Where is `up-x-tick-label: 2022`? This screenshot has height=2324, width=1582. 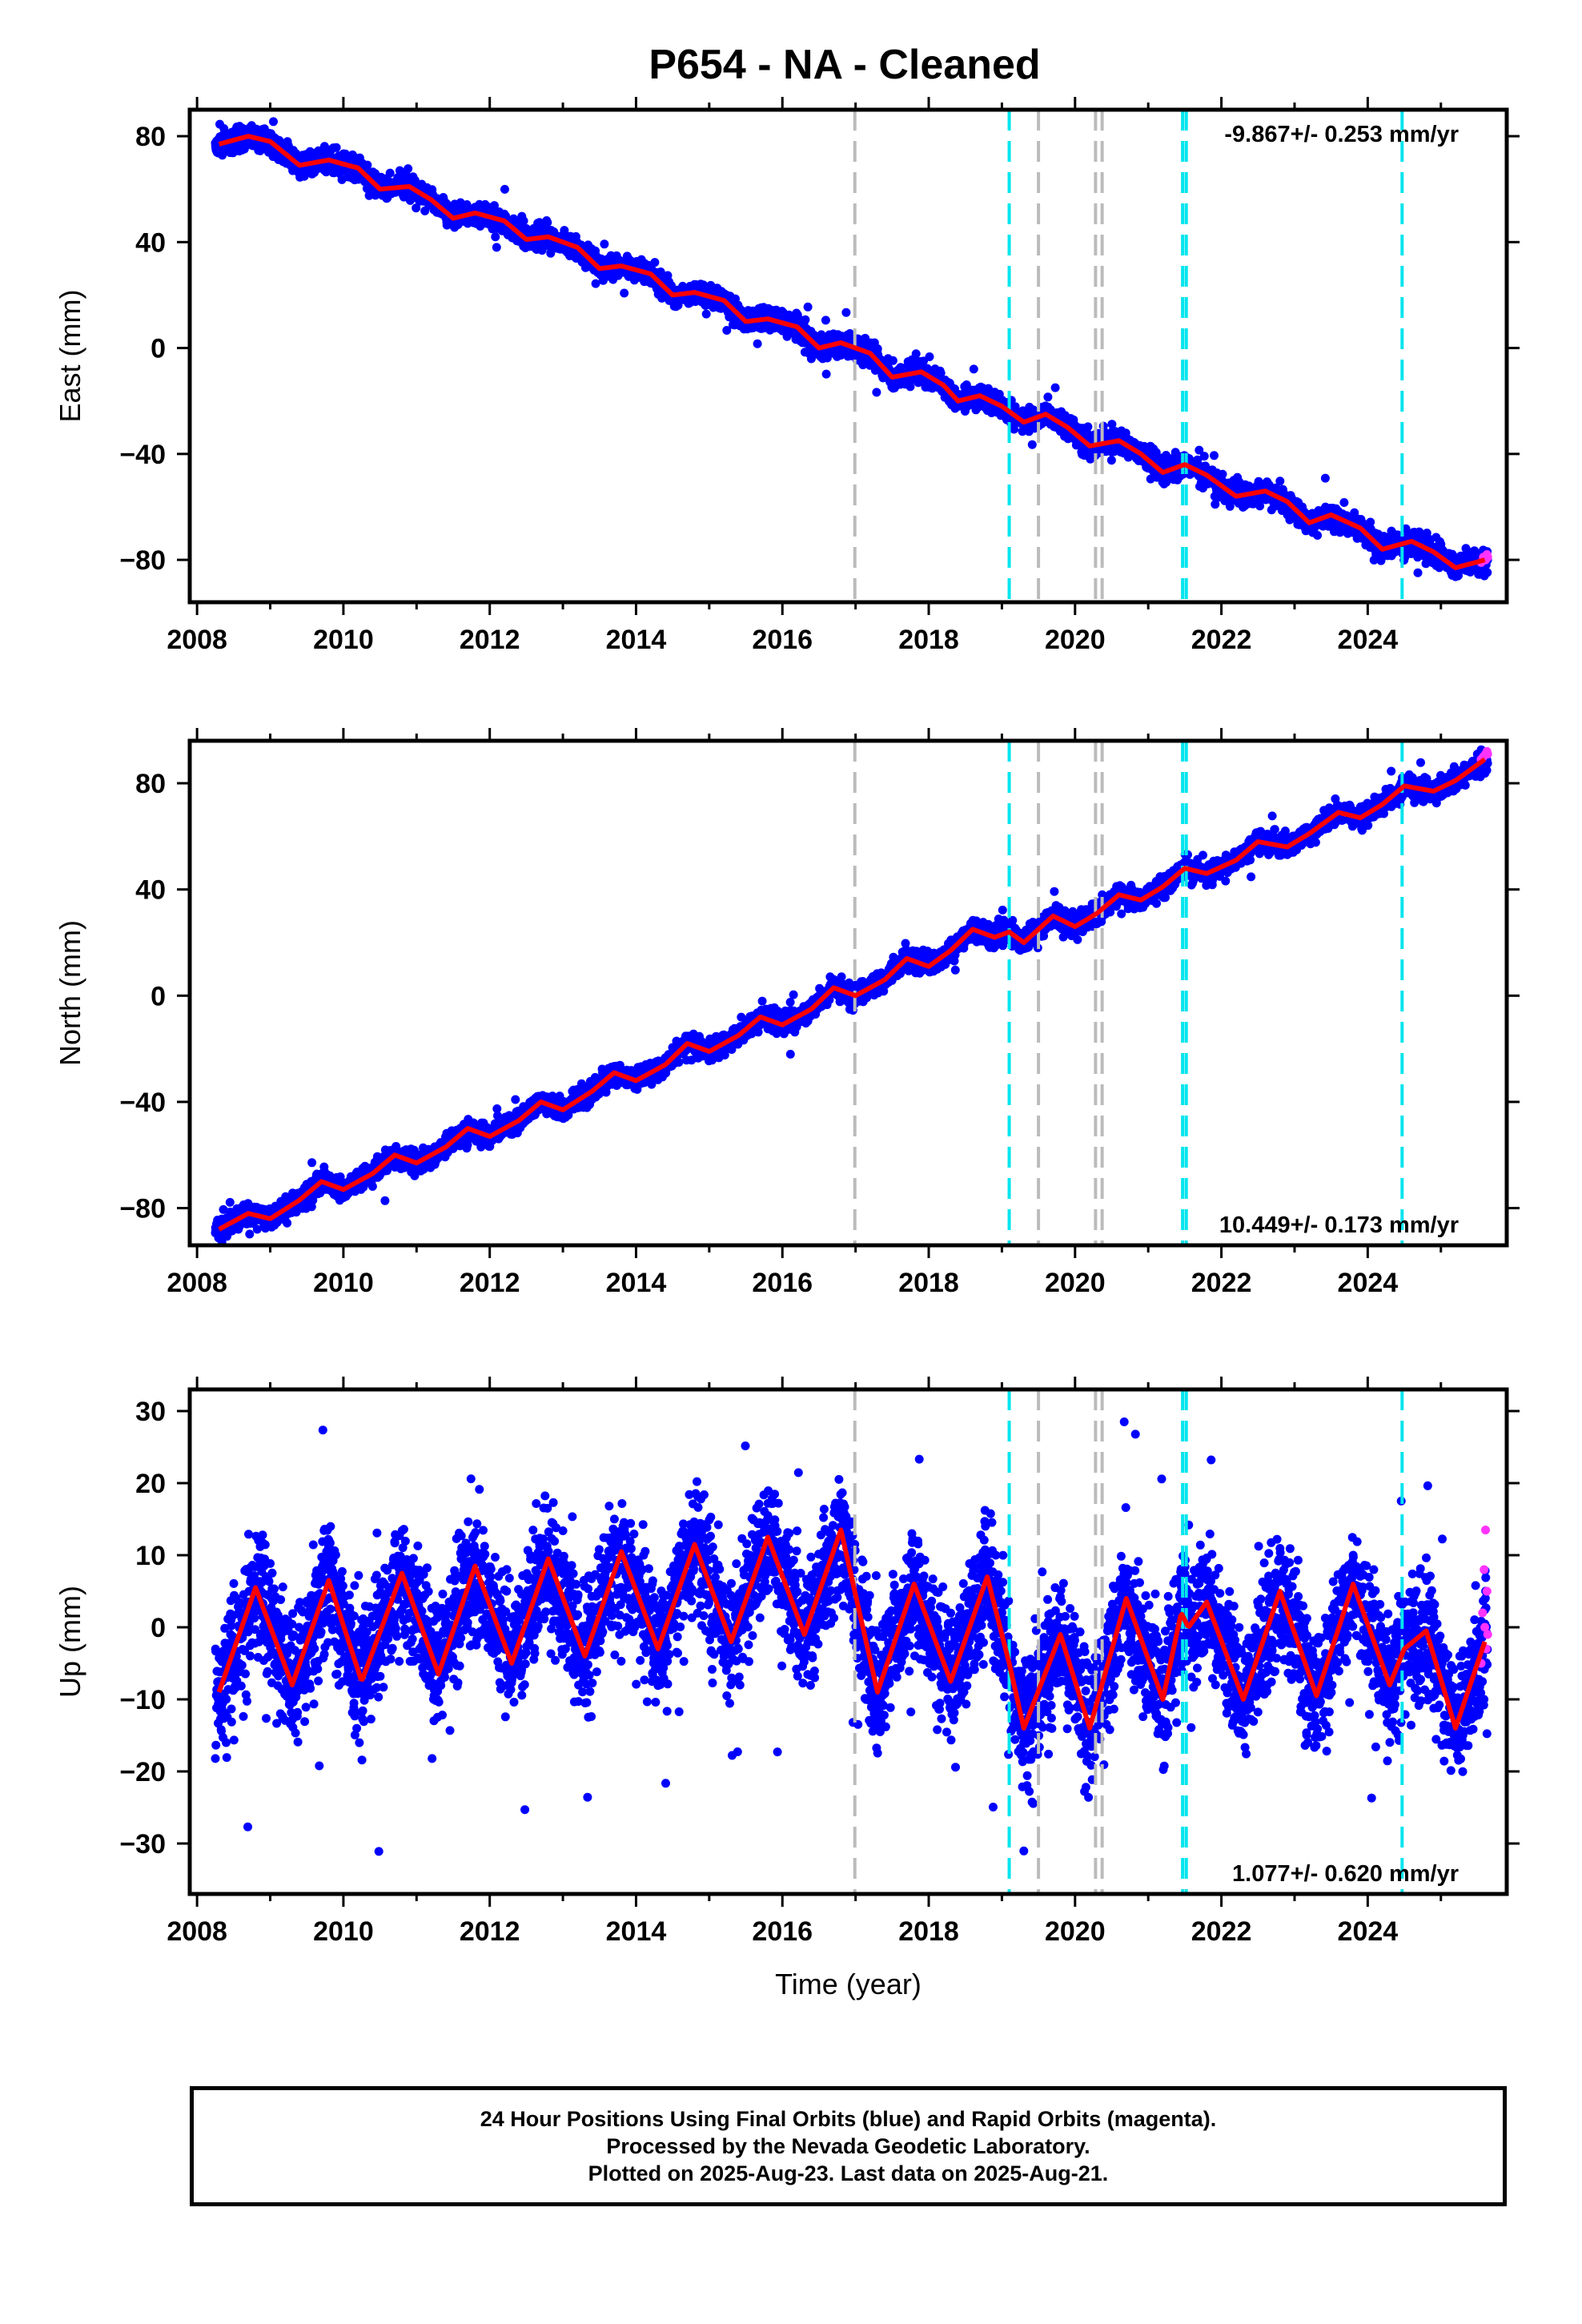 up-x-tick-label: 2022 is located at coordinates (1221, 1931).